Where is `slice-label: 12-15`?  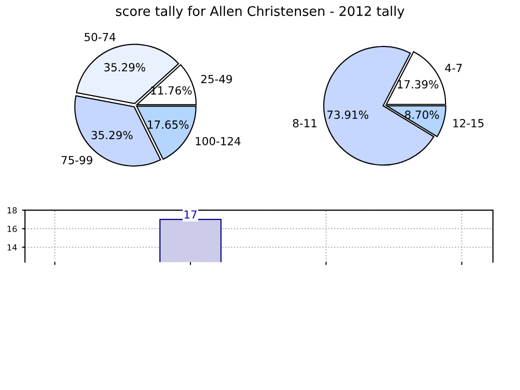
slice-label: 12-15 is located at coordinates (468, 123).